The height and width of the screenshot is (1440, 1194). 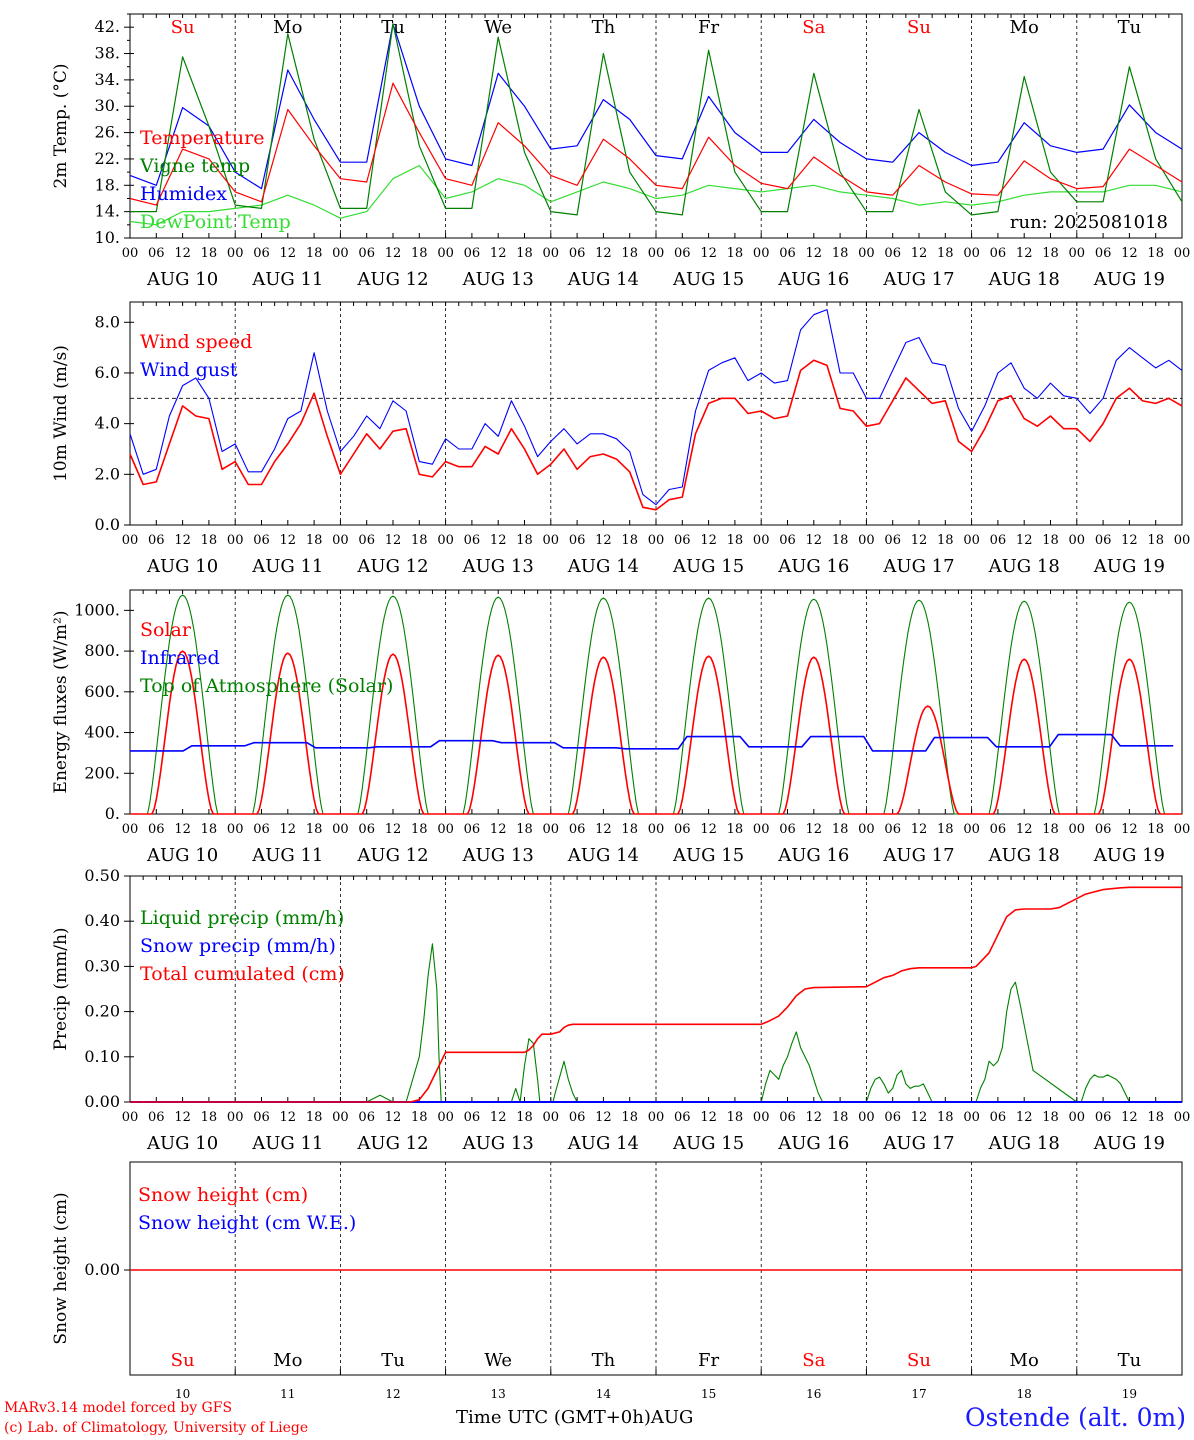 What do you see at coordinates (1089, 222) in the screenshot?
I see `run-label: run: 2025081018` at bounding box center [1089, 222].